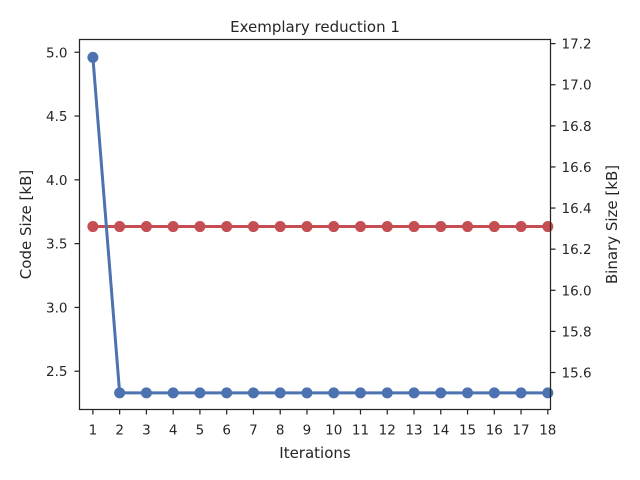 The height and width of the screenshot is (480, 640). What do you see at coordinates (333, 431) in the screenshot?
I see `x-tick-label: 10` at bounding box center [333, 431].